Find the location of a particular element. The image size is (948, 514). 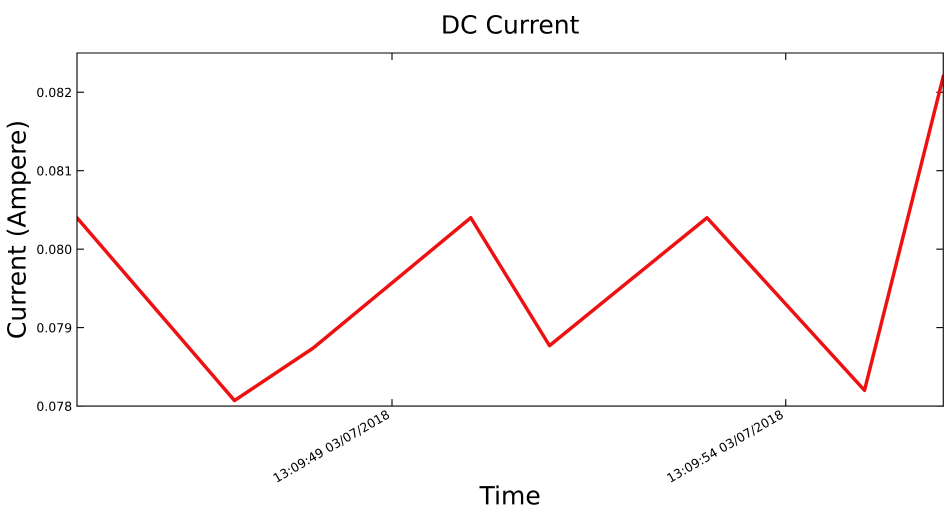

x-axis-title: Time is located at coordinates (509, 495).